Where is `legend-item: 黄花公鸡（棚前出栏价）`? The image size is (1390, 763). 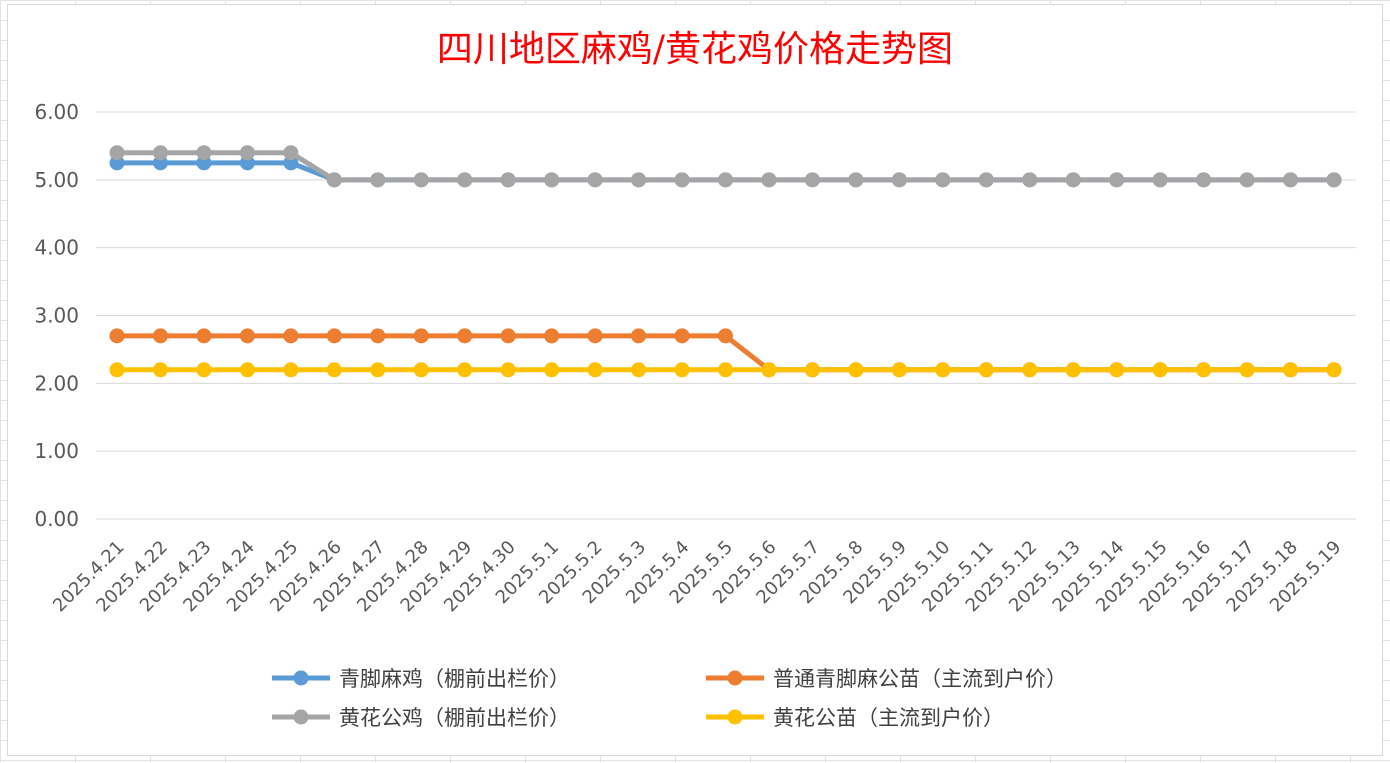
legend-item: 黄花公鸡（棚前出栏价） is located at coordinates (421, 718).